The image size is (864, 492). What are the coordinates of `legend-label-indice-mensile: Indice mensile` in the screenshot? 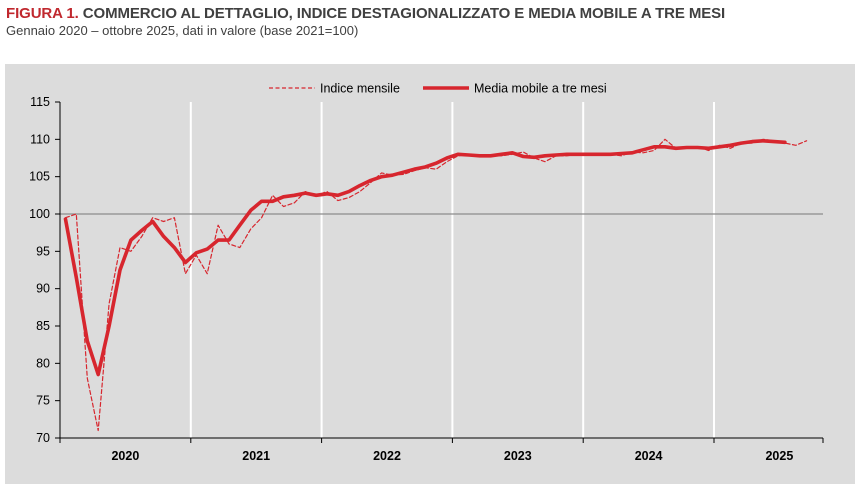 It's located at (360, 89).